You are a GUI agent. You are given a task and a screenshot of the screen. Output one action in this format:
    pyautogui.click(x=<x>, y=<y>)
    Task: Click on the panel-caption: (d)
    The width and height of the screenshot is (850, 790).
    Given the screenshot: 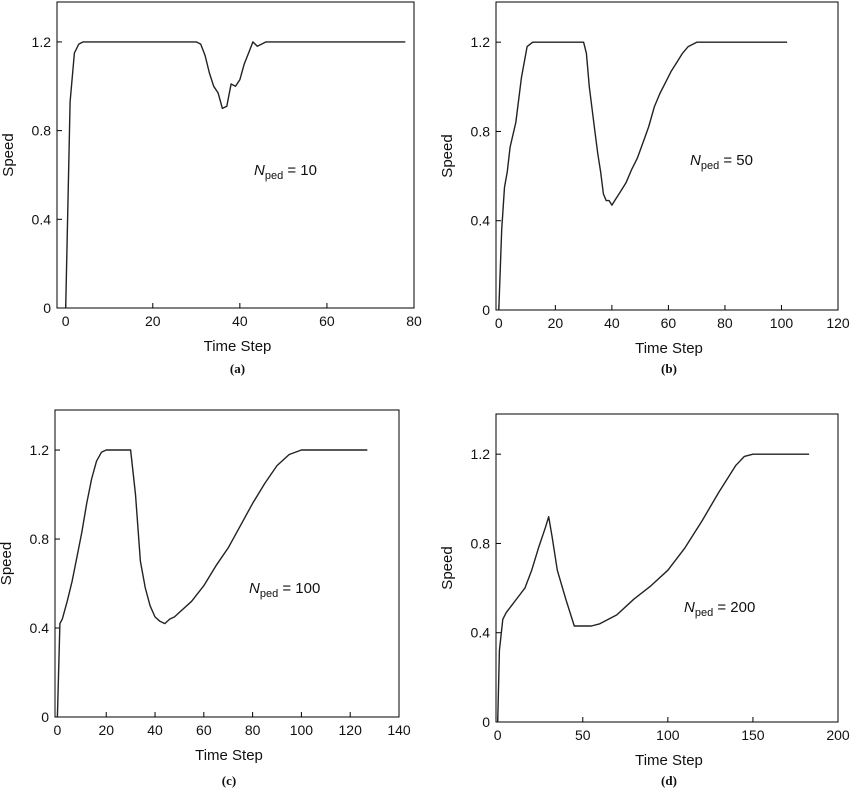 What is the action you would take?
    pyautogui.click(x=669, y=780)
    